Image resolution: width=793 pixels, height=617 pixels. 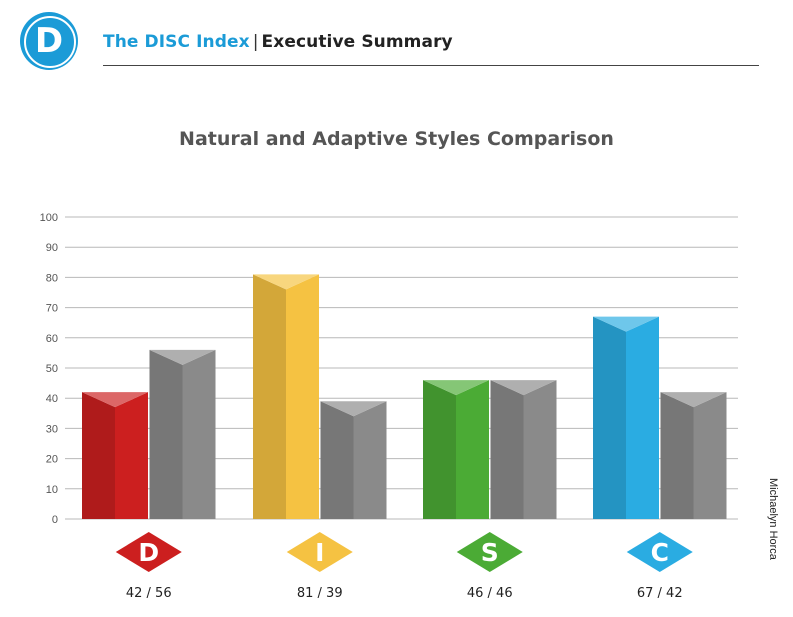 What do you see at coordinates (49, 218) in the screenshot?
I see `y-tick-label: 100` at bounding box center [49, 218].